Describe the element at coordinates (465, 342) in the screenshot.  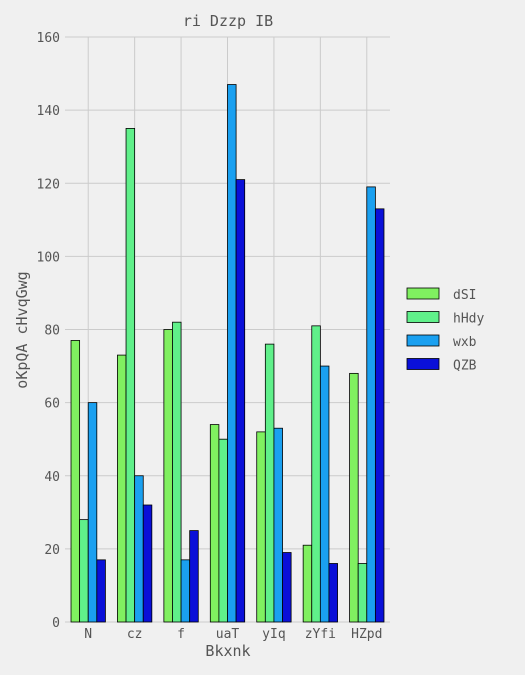
I see `legend-label-wxb: wxb` at that location.